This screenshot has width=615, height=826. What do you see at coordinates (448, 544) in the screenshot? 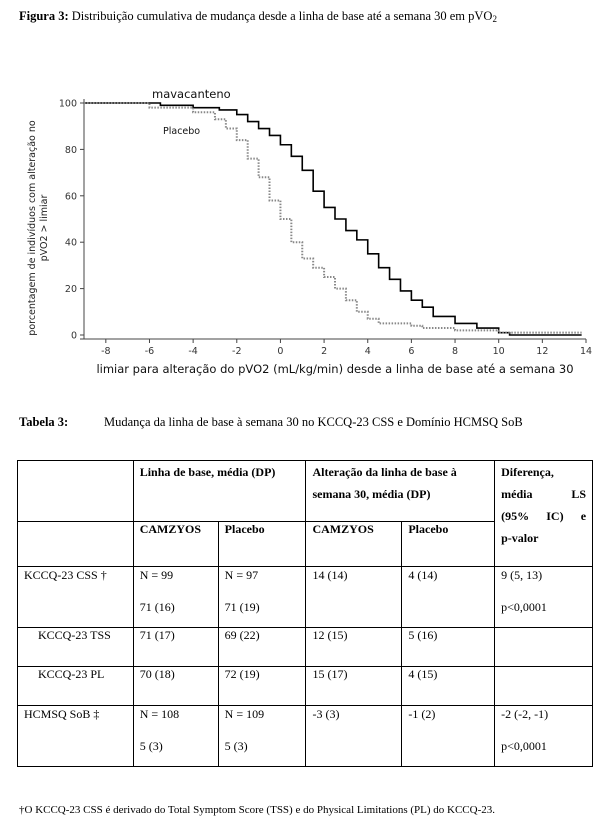
I see `subheader-placebo-change: Placebo` at bounding box center [448, 544].